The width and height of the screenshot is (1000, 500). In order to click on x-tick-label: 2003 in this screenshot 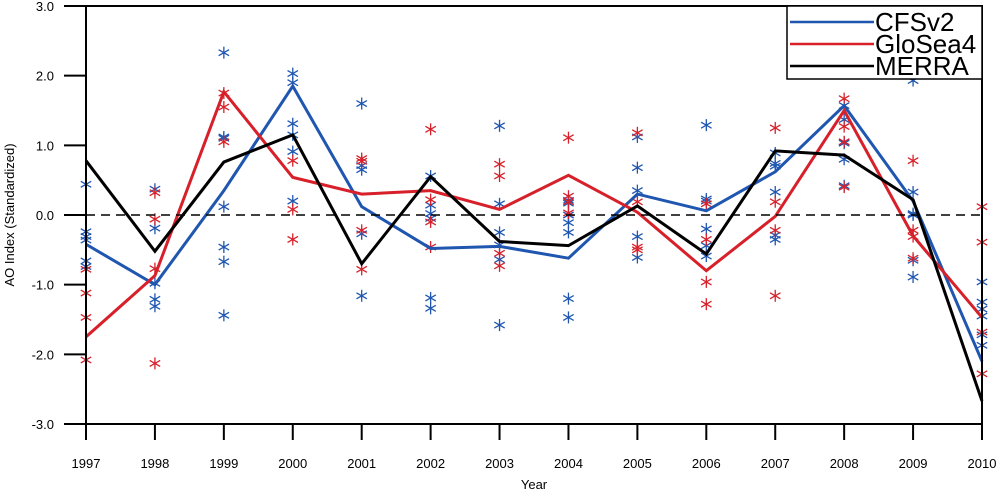, I will do `click(499, 463)`.